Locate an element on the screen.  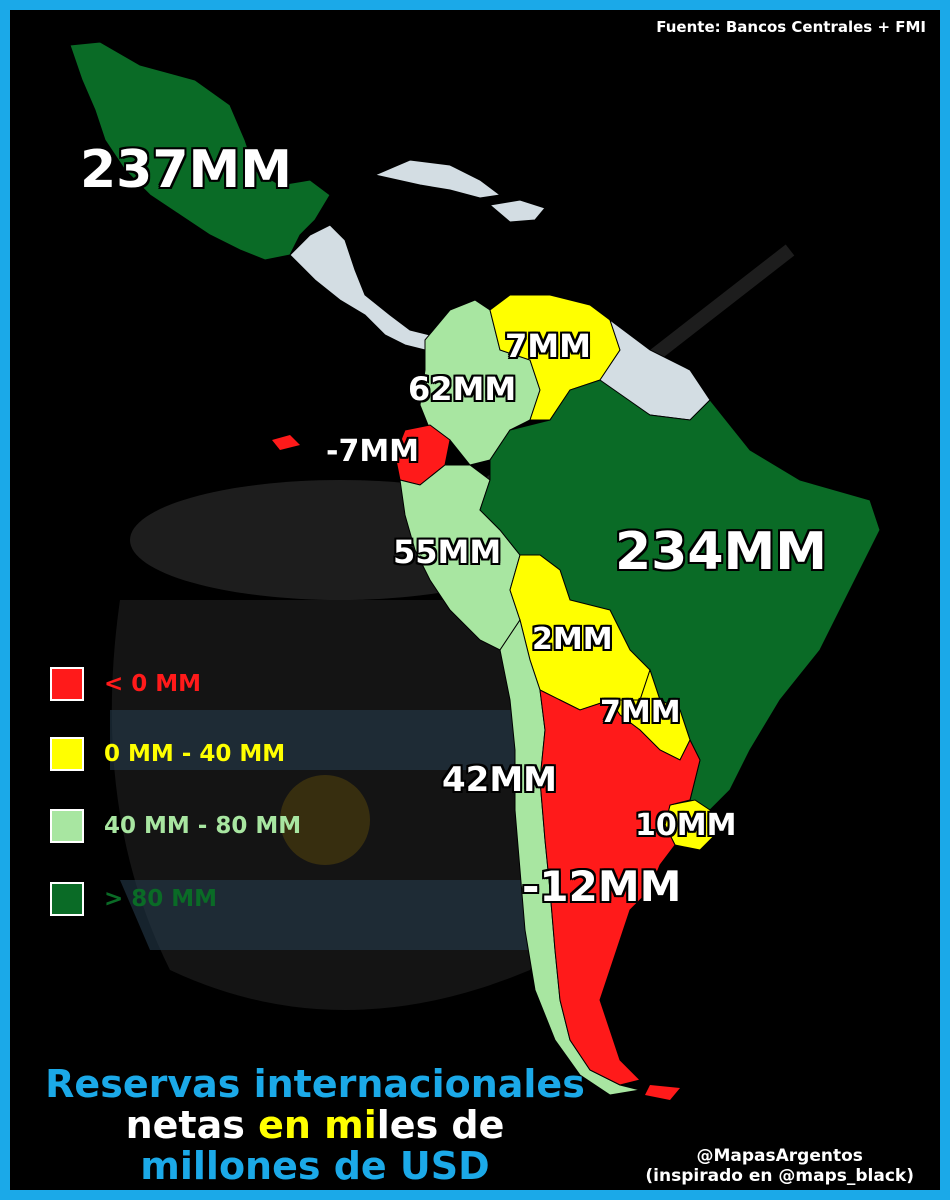
label-uruguay: 10MM is located at coordinates (686, 825).